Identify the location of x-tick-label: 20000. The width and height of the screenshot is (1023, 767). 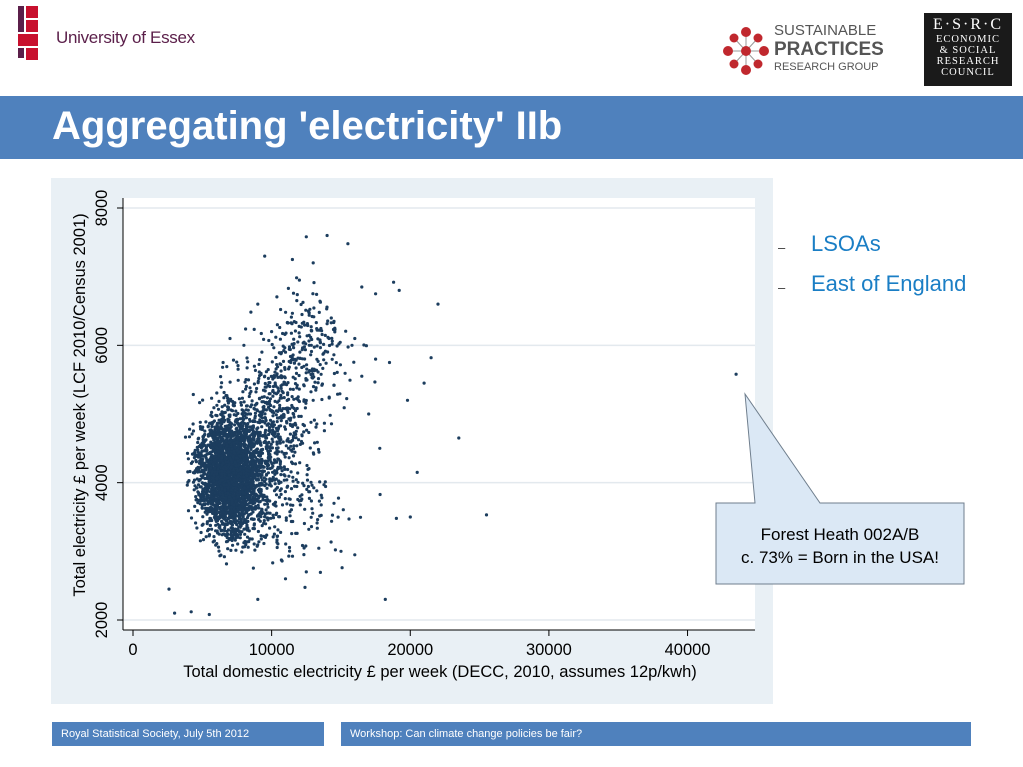
(410, 650).